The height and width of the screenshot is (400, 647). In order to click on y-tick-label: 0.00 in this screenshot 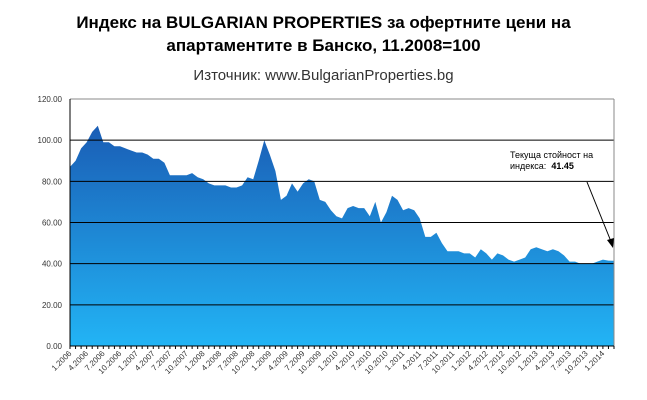, I will do `click(54, 346)`.